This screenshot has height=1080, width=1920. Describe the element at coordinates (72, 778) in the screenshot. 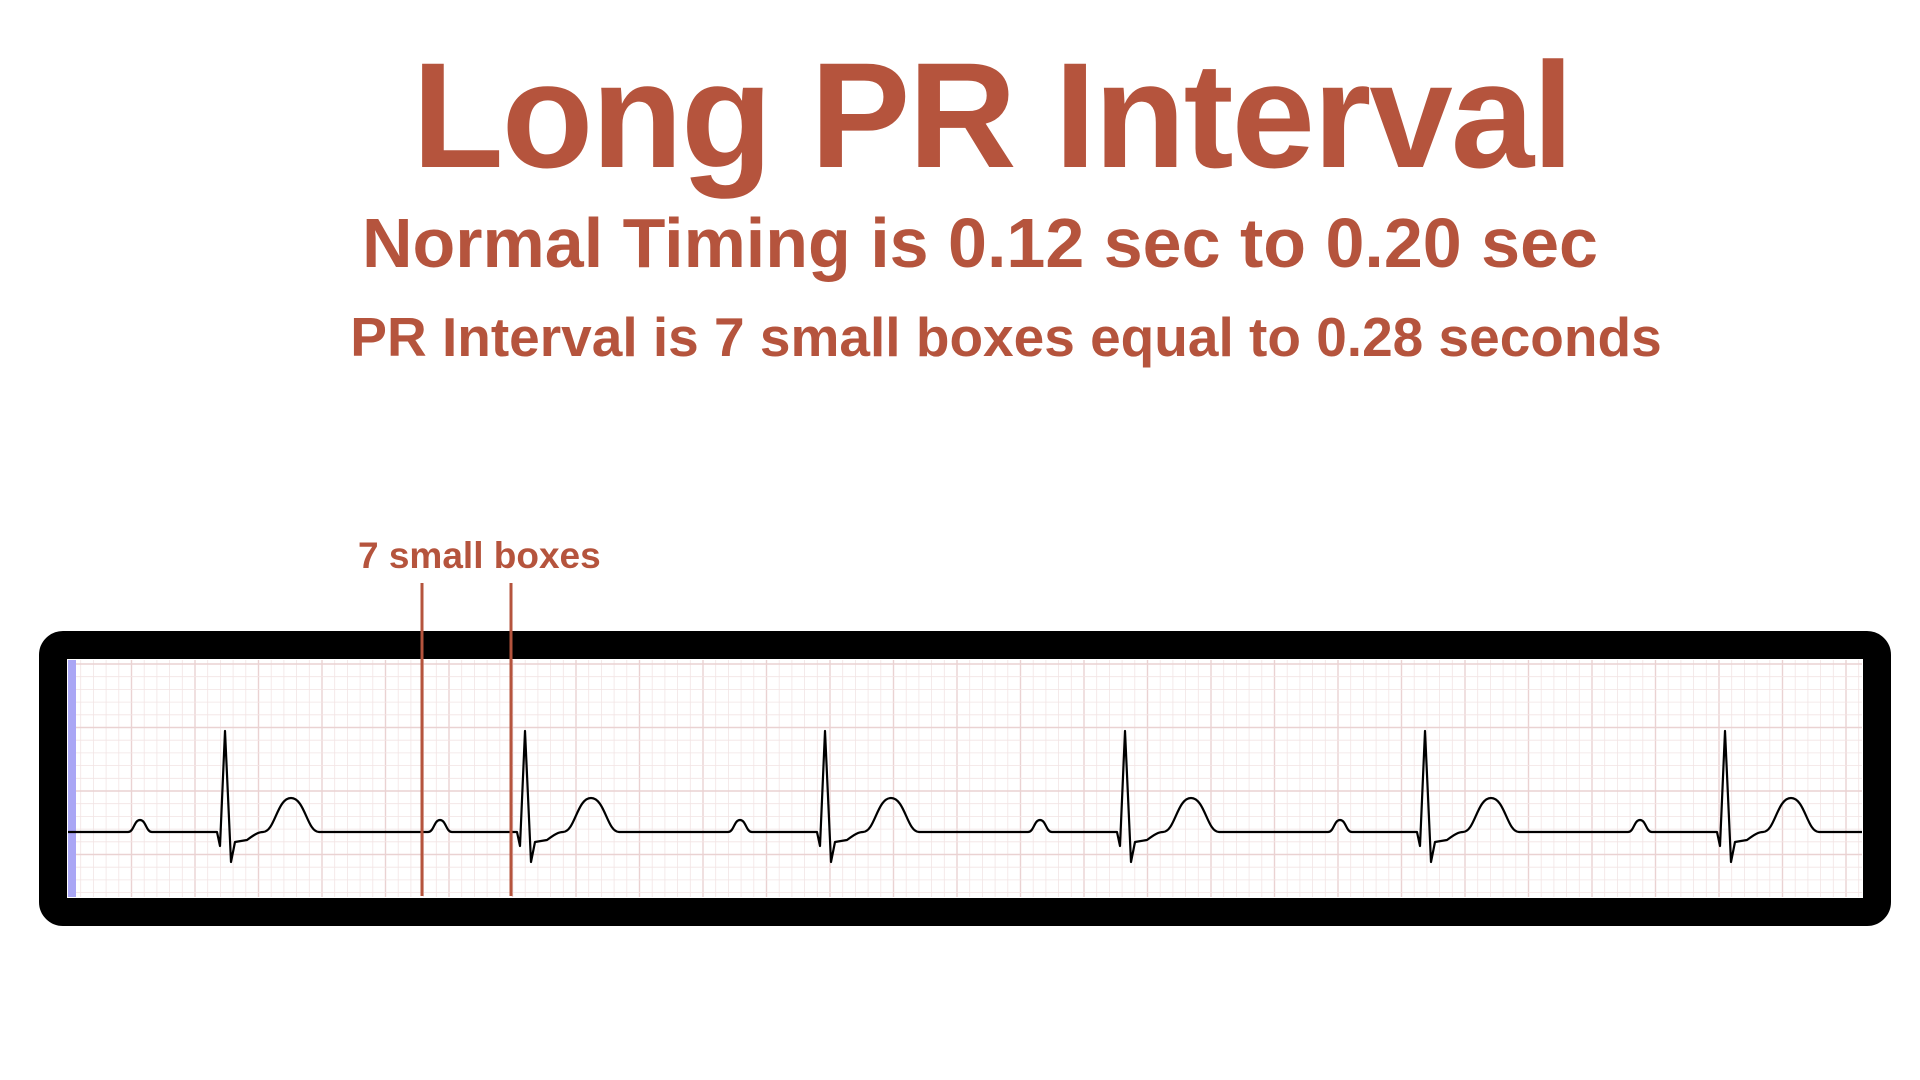

I see `ecg-left-band` at that location.